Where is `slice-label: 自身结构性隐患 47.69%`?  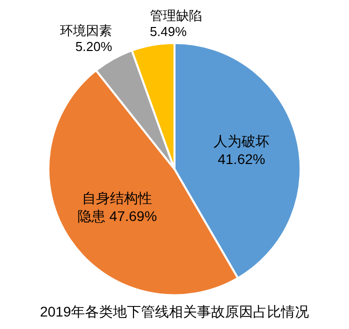 slice-label: 自身结构性隐患 47.69% is located at coordinates (117, 207).